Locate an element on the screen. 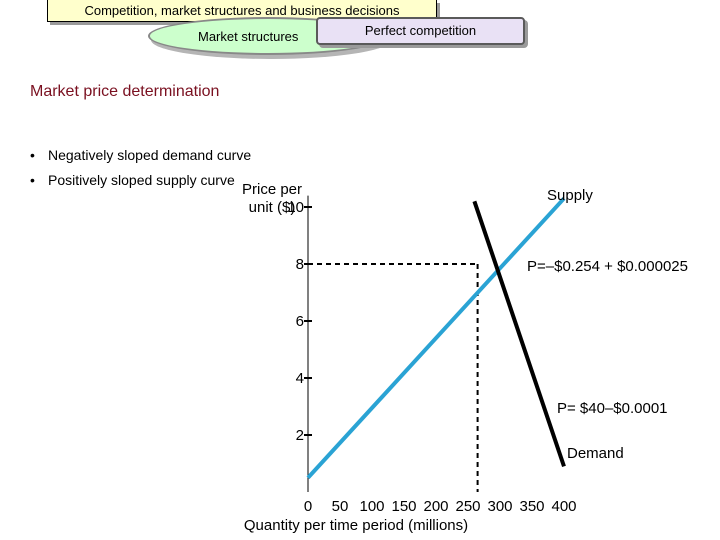 The image size is (720, 540). y-tick-label: 10 is located at coordinates (295, 207).